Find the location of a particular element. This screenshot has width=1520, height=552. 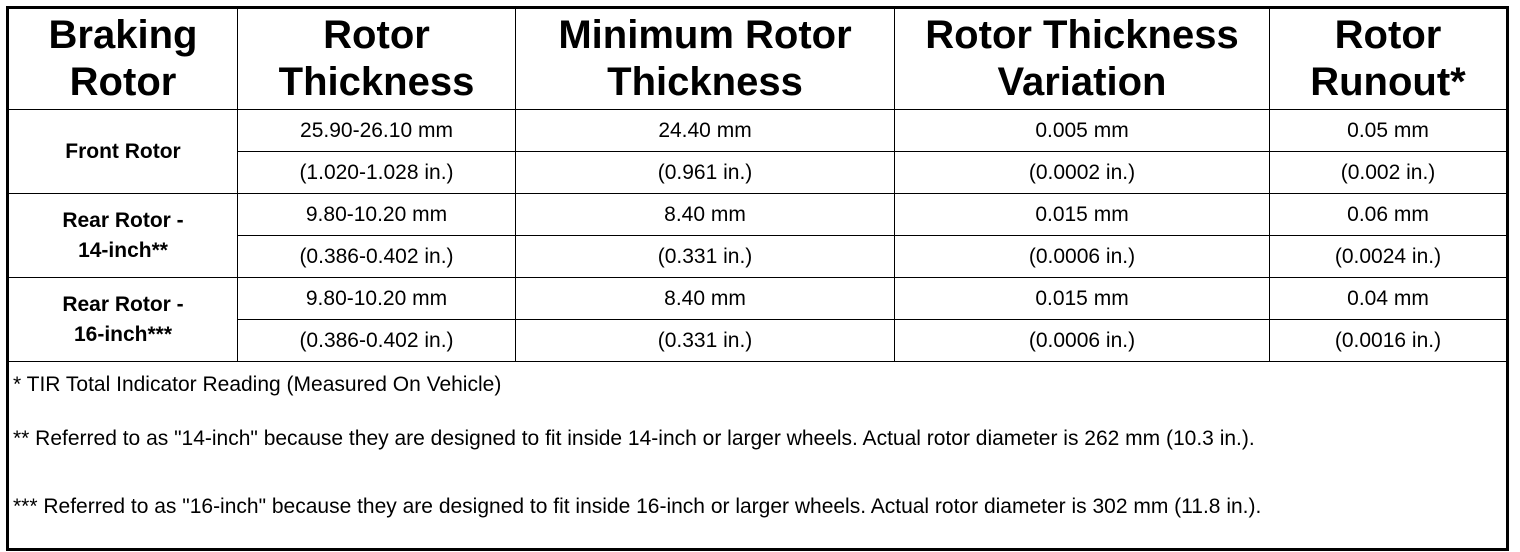

text-line: 16-inch*** is located at coordinates (123, 334).